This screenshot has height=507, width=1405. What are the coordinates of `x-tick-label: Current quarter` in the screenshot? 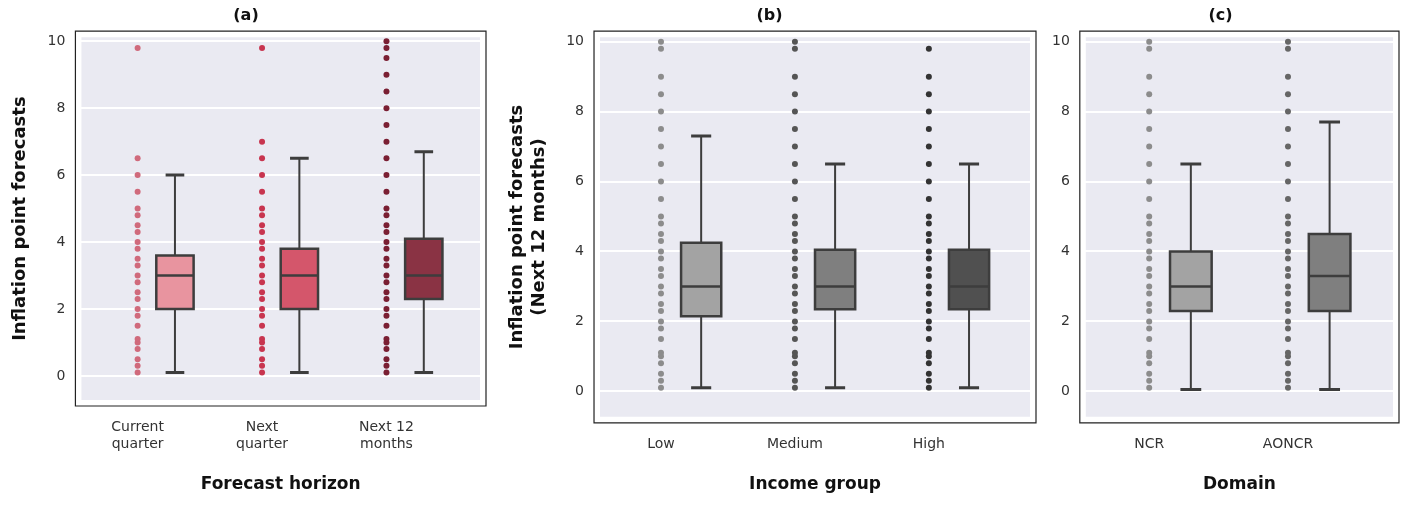 It's located at (138, 434).